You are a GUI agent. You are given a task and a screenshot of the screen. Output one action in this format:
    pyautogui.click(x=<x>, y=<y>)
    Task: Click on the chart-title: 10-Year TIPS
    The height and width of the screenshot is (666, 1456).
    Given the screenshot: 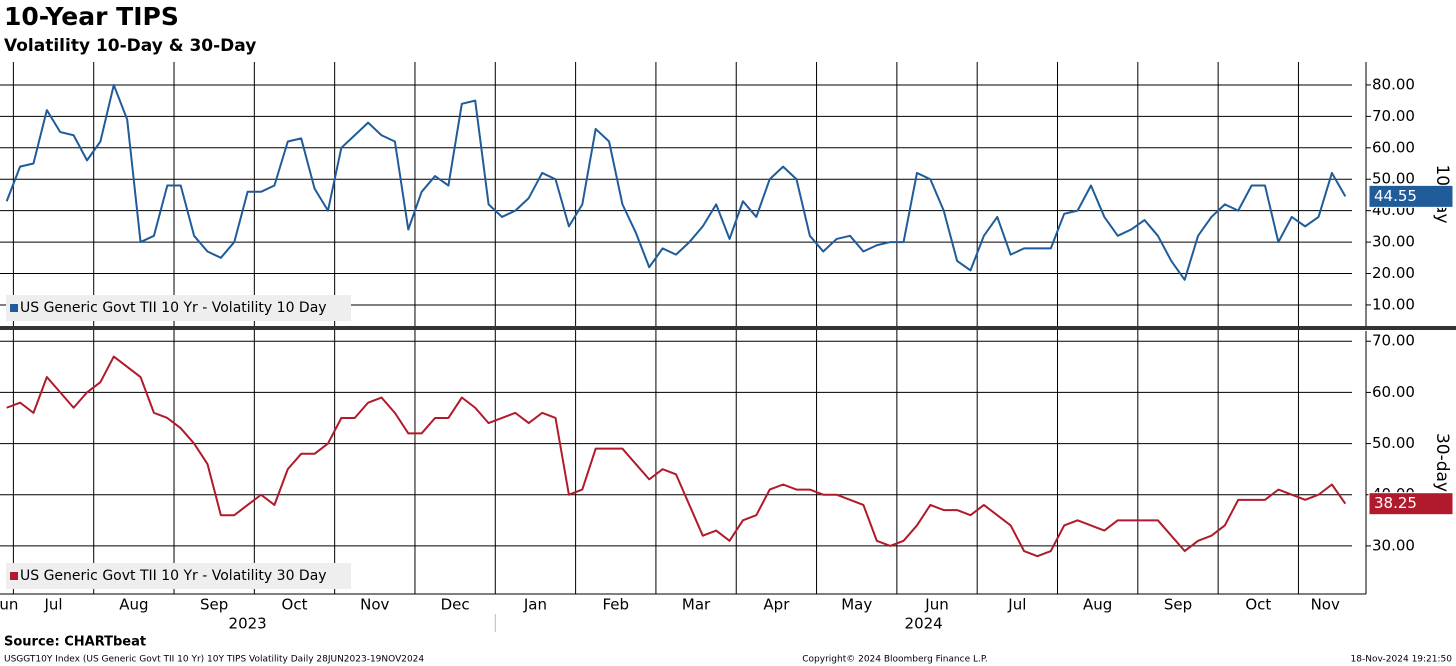 What is the action you would take?
    pyautogui.click(x=91, y=16)
    